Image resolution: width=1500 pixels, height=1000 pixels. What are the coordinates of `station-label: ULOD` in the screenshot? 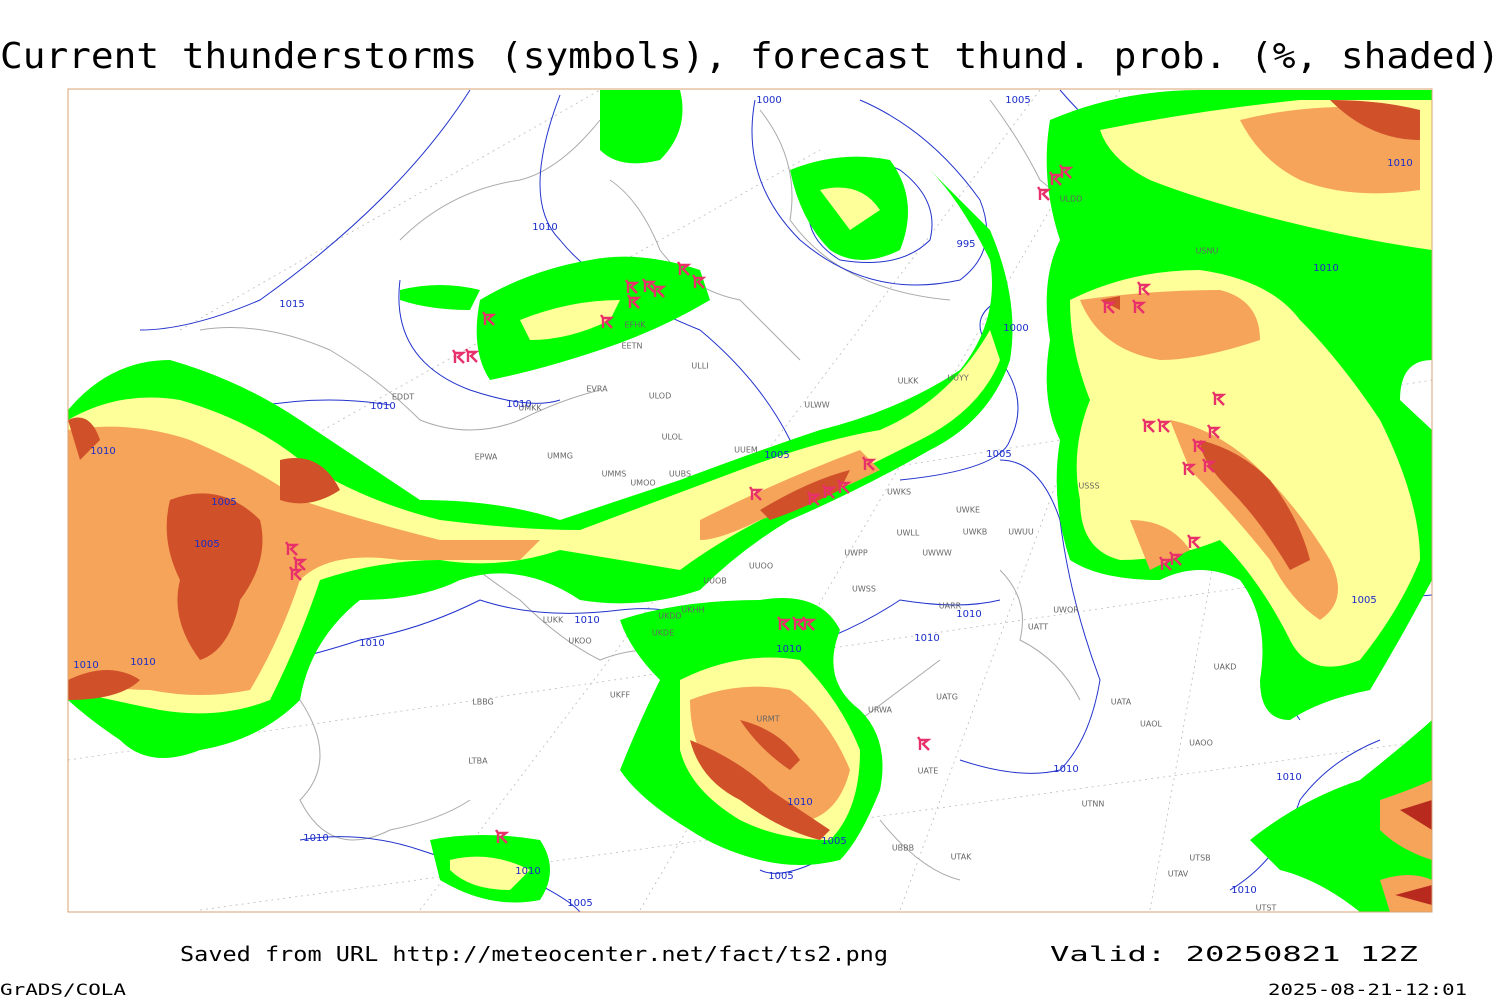 It's located at (660, 396).